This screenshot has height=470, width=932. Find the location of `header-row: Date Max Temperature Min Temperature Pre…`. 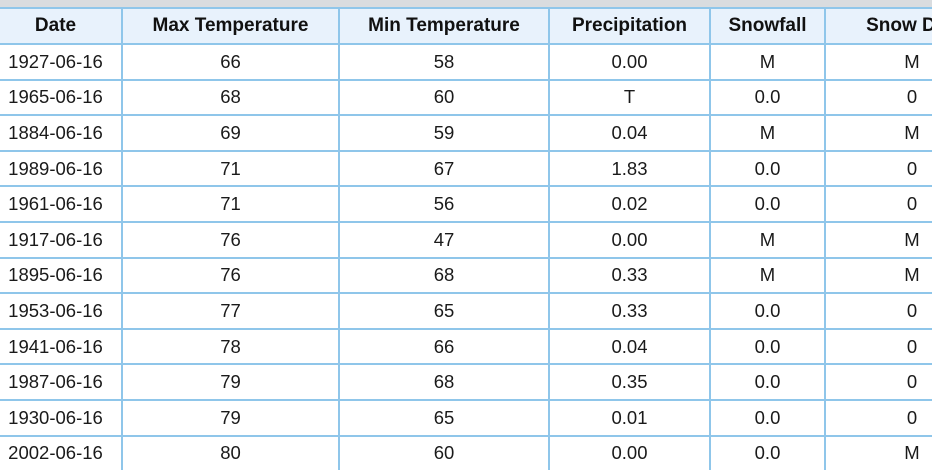

header-row: Date Max Temperature Min Temperature Pre… is located at coordinates (466, 26).